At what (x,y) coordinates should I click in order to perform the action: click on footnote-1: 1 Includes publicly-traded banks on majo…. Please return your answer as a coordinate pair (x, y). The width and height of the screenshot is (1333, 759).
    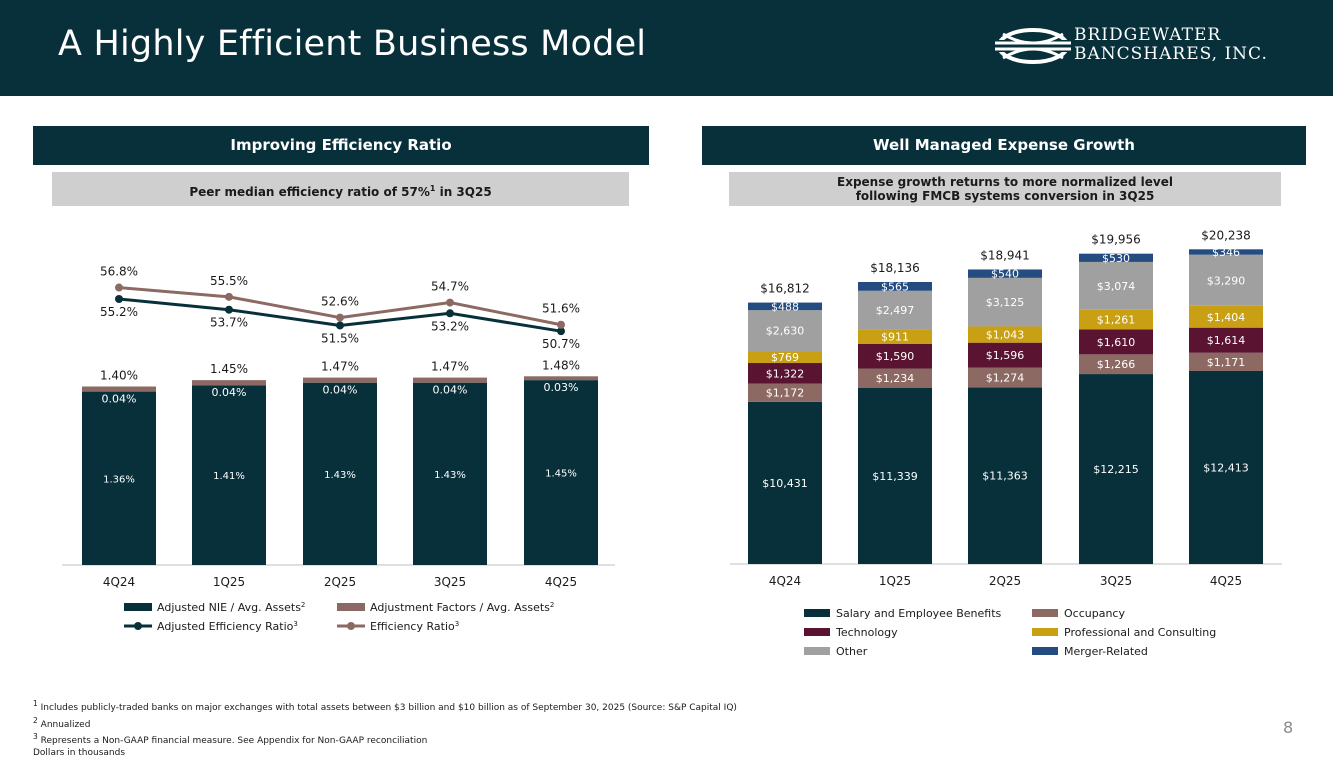
    Looking at the image, I should click on (385, 706).